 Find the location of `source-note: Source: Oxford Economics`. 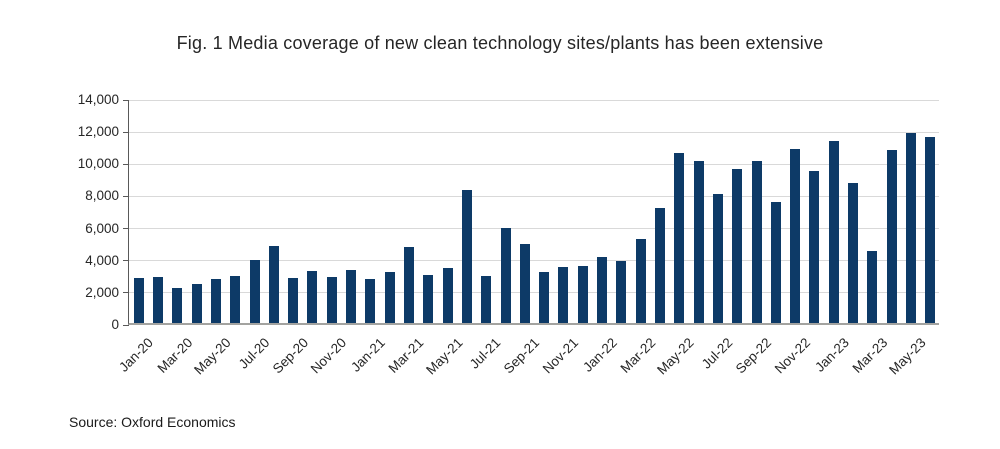

source-note: Source: Oxford Economics is located at coordinates (152, 422).